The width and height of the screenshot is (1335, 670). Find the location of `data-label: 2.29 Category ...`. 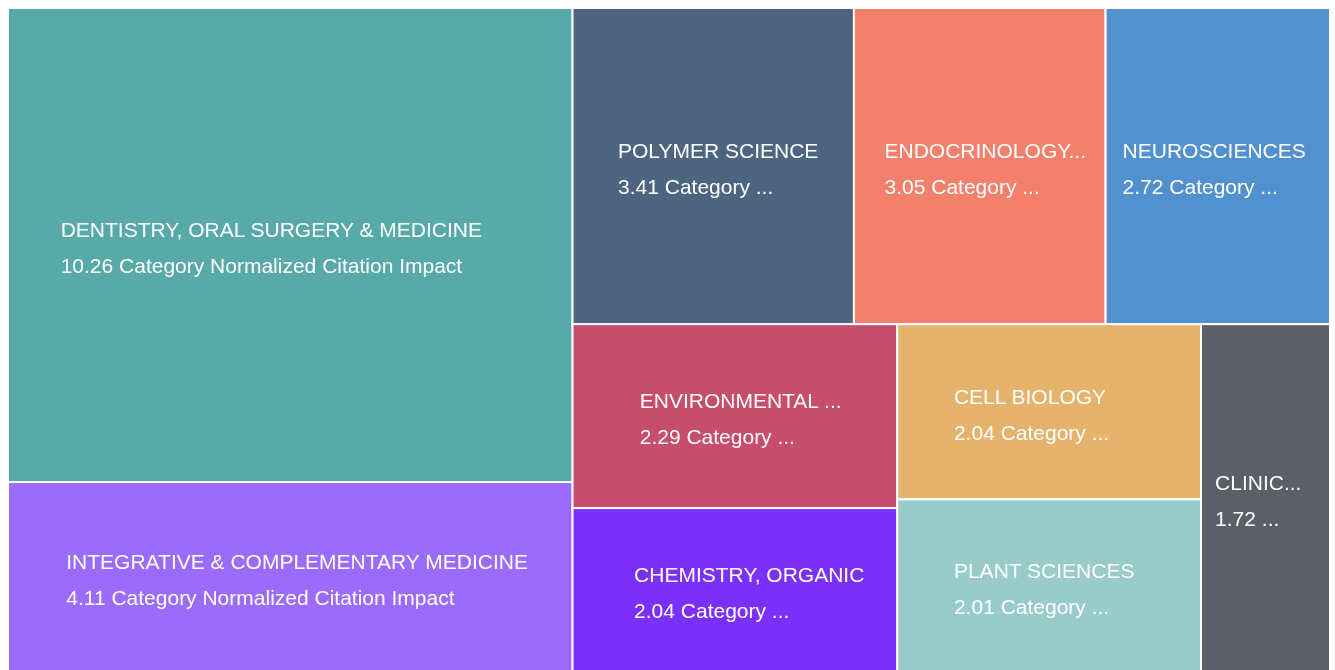

data-label: 2.29 Category ... is located at coordinates (717, 437).